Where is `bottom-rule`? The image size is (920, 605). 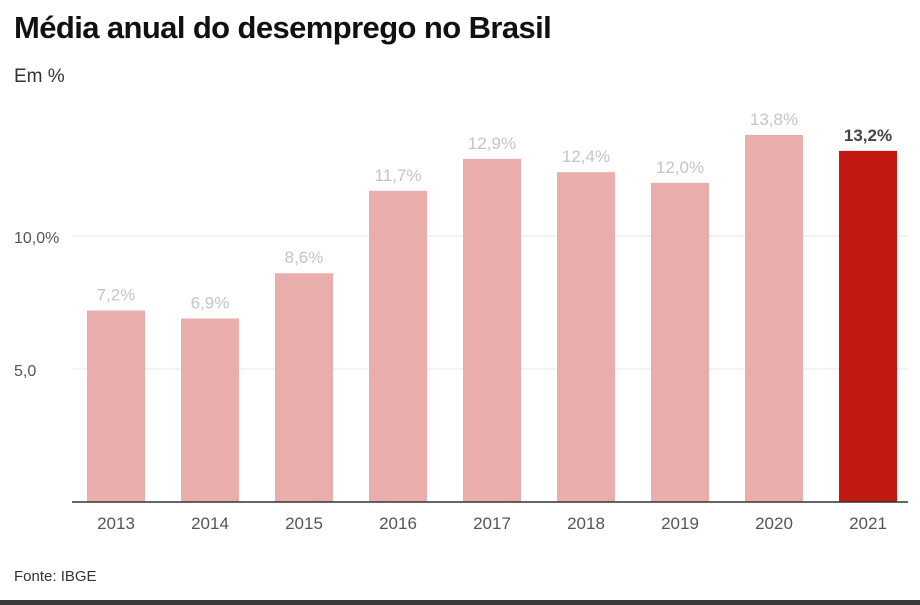
bottom-rule is located at coordinates (460, 602).